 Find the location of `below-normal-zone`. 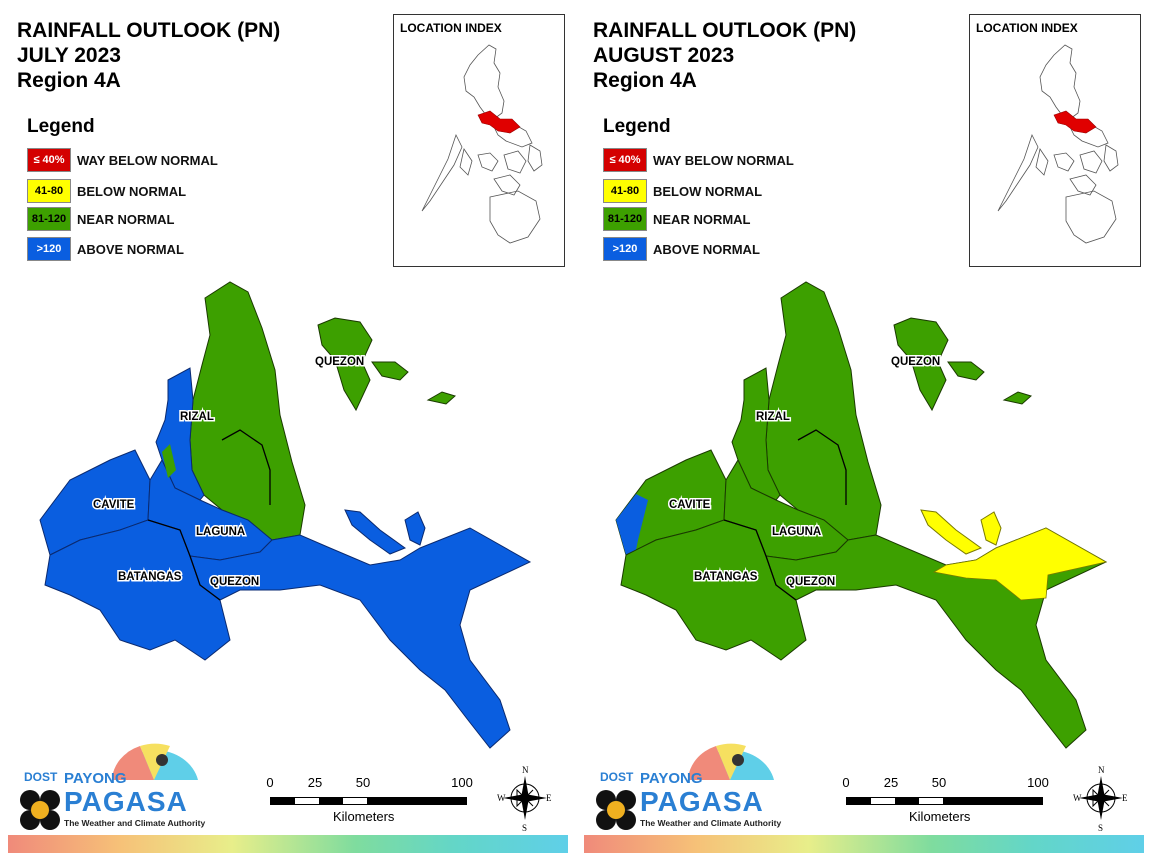

below-normal-zone is located at coordinates (1020, 564).